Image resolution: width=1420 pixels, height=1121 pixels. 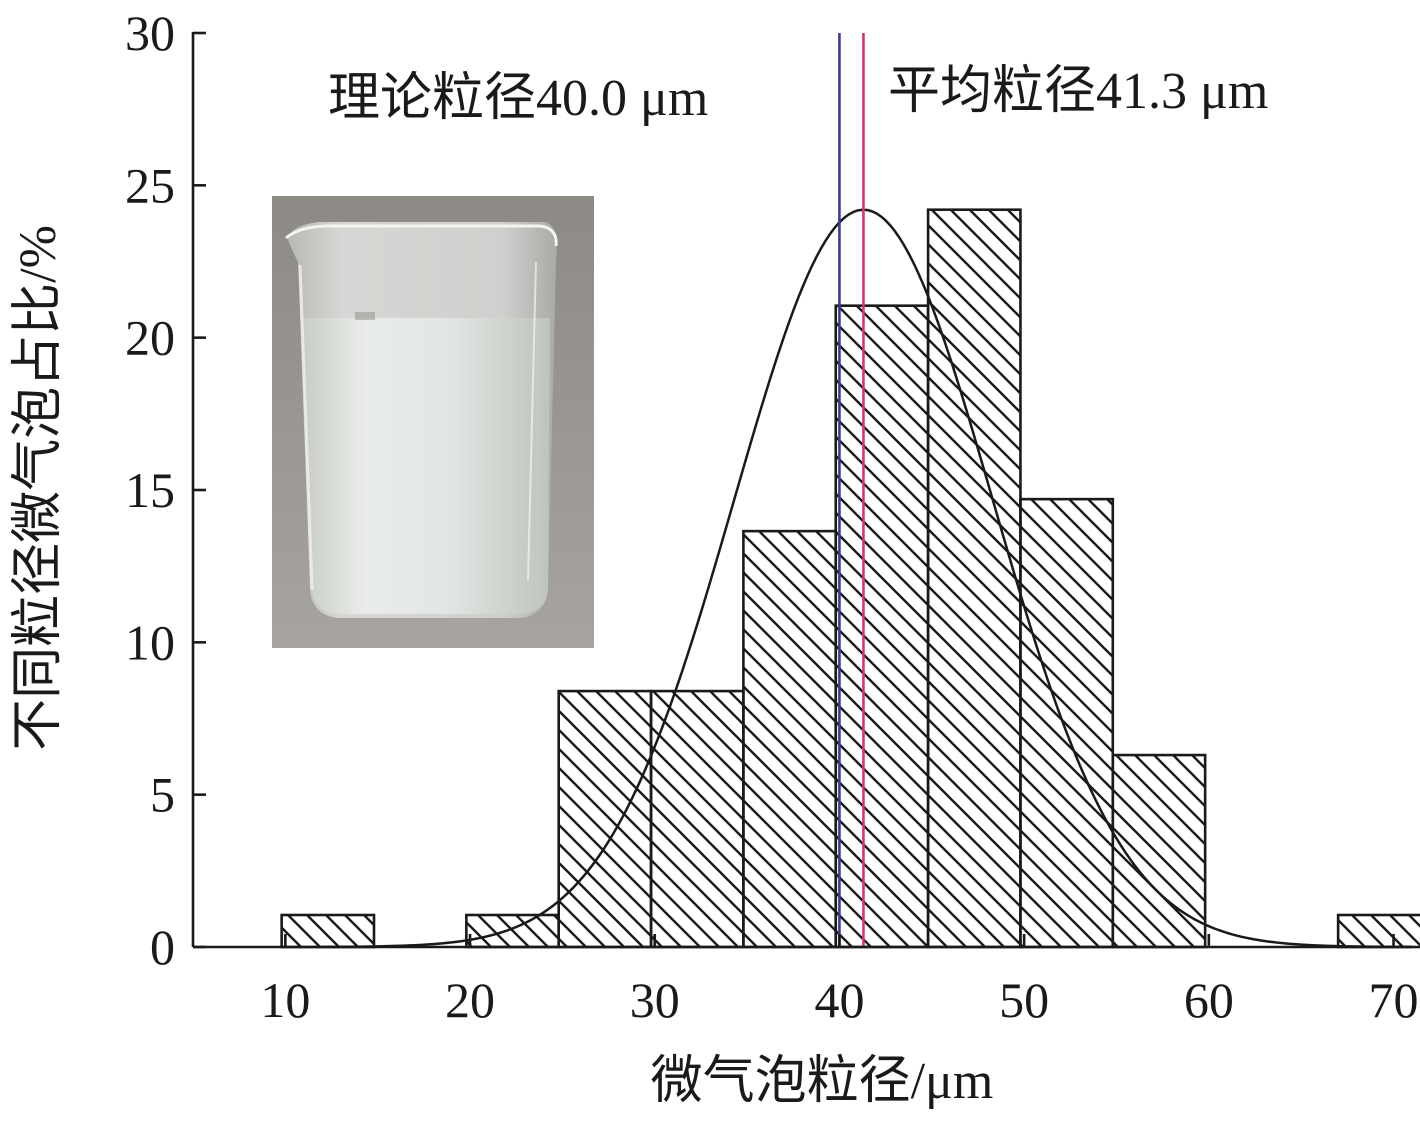 I want to click on x-tick-label-60: 60, so click(x=1209, y=1000).